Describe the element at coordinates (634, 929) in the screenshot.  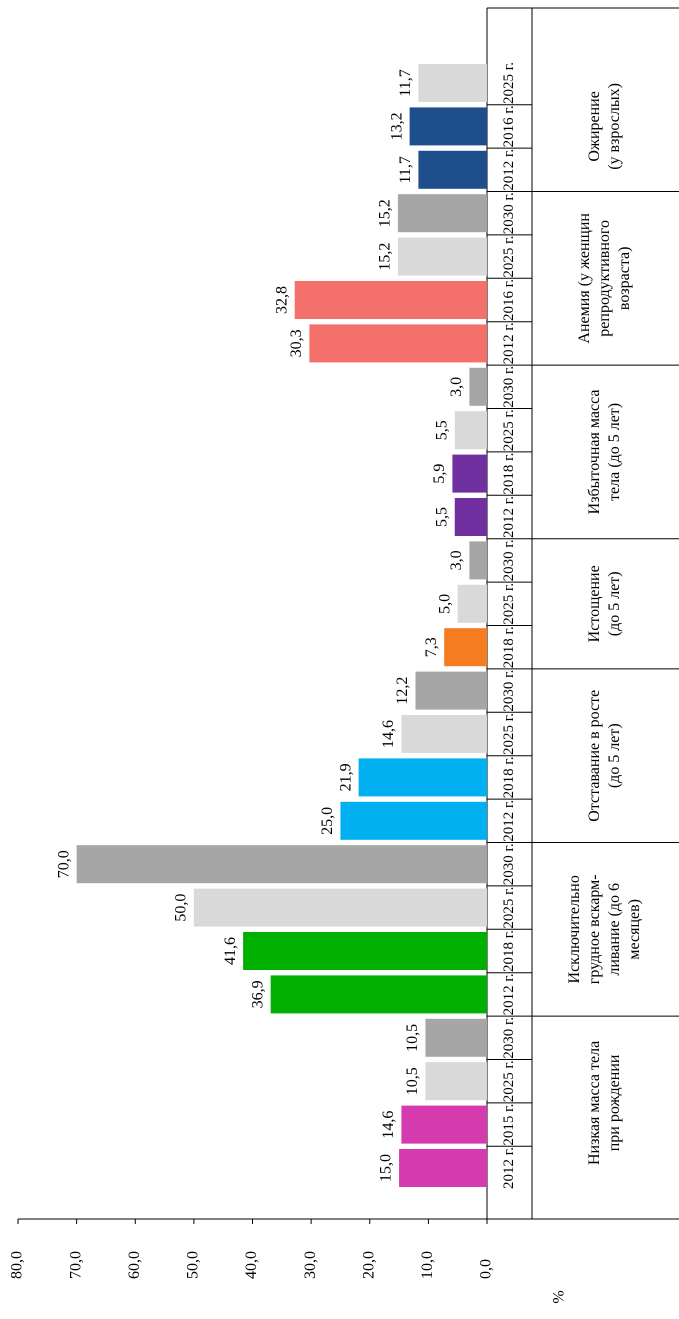
I see `group-label: месяцев)` at that location.